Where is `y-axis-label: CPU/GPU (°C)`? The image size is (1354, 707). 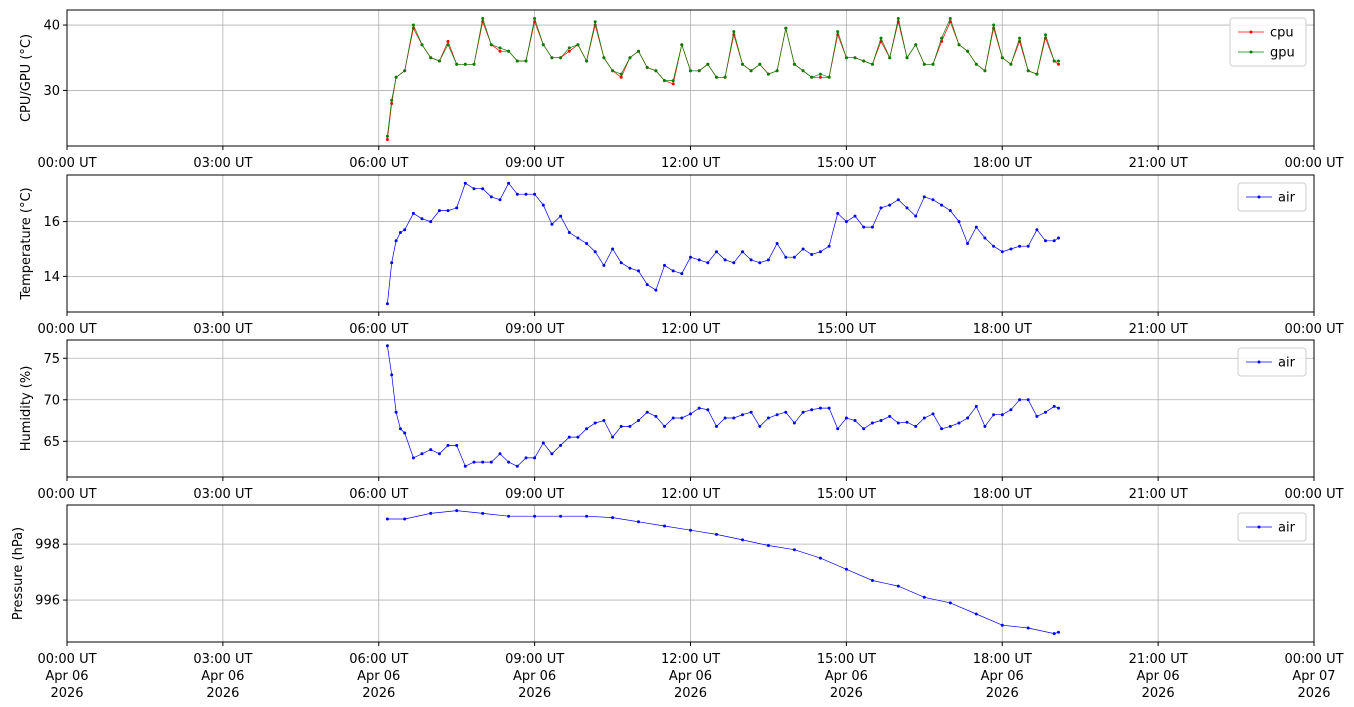 y-axis-label: CPU/GPU (°C) is located at coordinates (26, 78).